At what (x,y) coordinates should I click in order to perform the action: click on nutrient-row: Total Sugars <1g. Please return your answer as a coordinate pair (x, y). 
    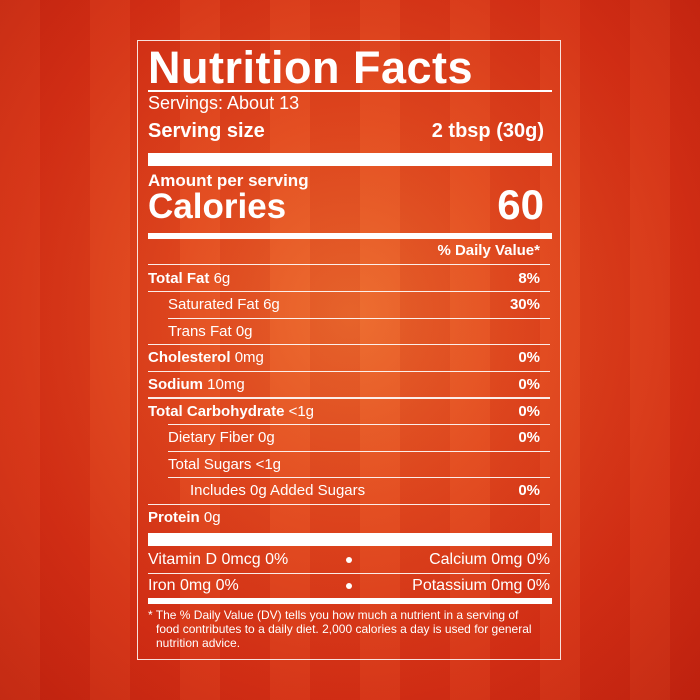
    Looking at the image, I should click on (349, 464).